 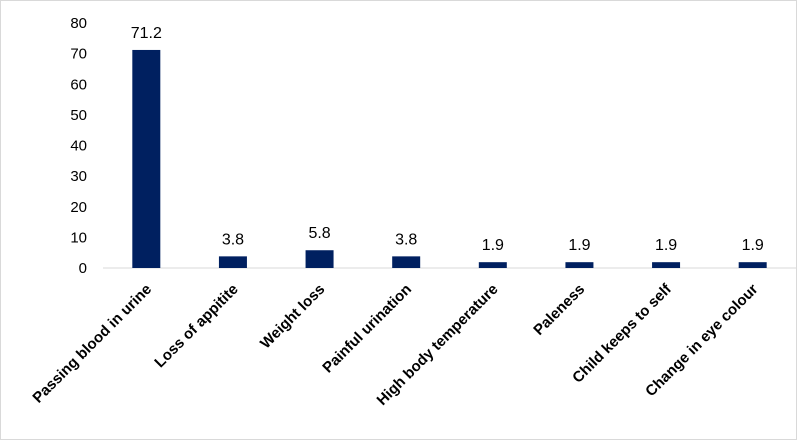 I want to click on y-tick-label: 70, so click(x=78, y=54).